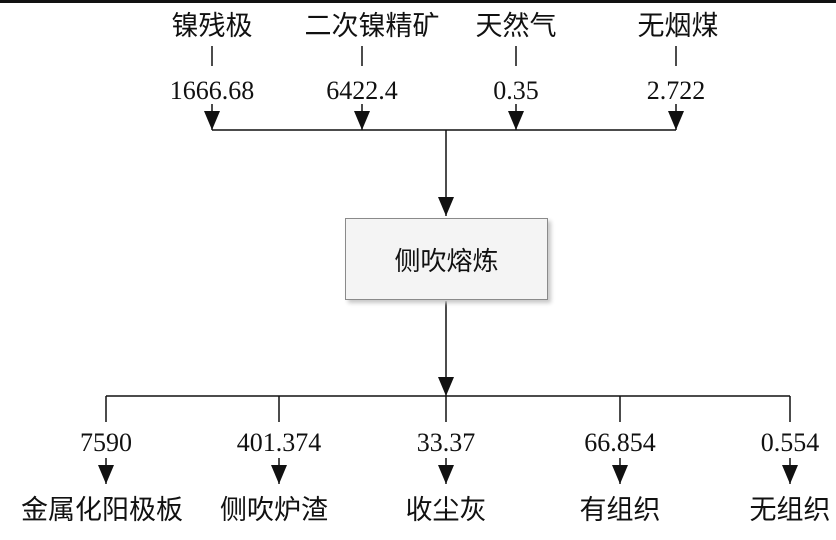 The width and height of the screenshot is (836, 540). What do you see at coordinates (102, 510) in the screenshot?
I see `output-name-1: 金属化阳极板` at bounding box center [102, 510].